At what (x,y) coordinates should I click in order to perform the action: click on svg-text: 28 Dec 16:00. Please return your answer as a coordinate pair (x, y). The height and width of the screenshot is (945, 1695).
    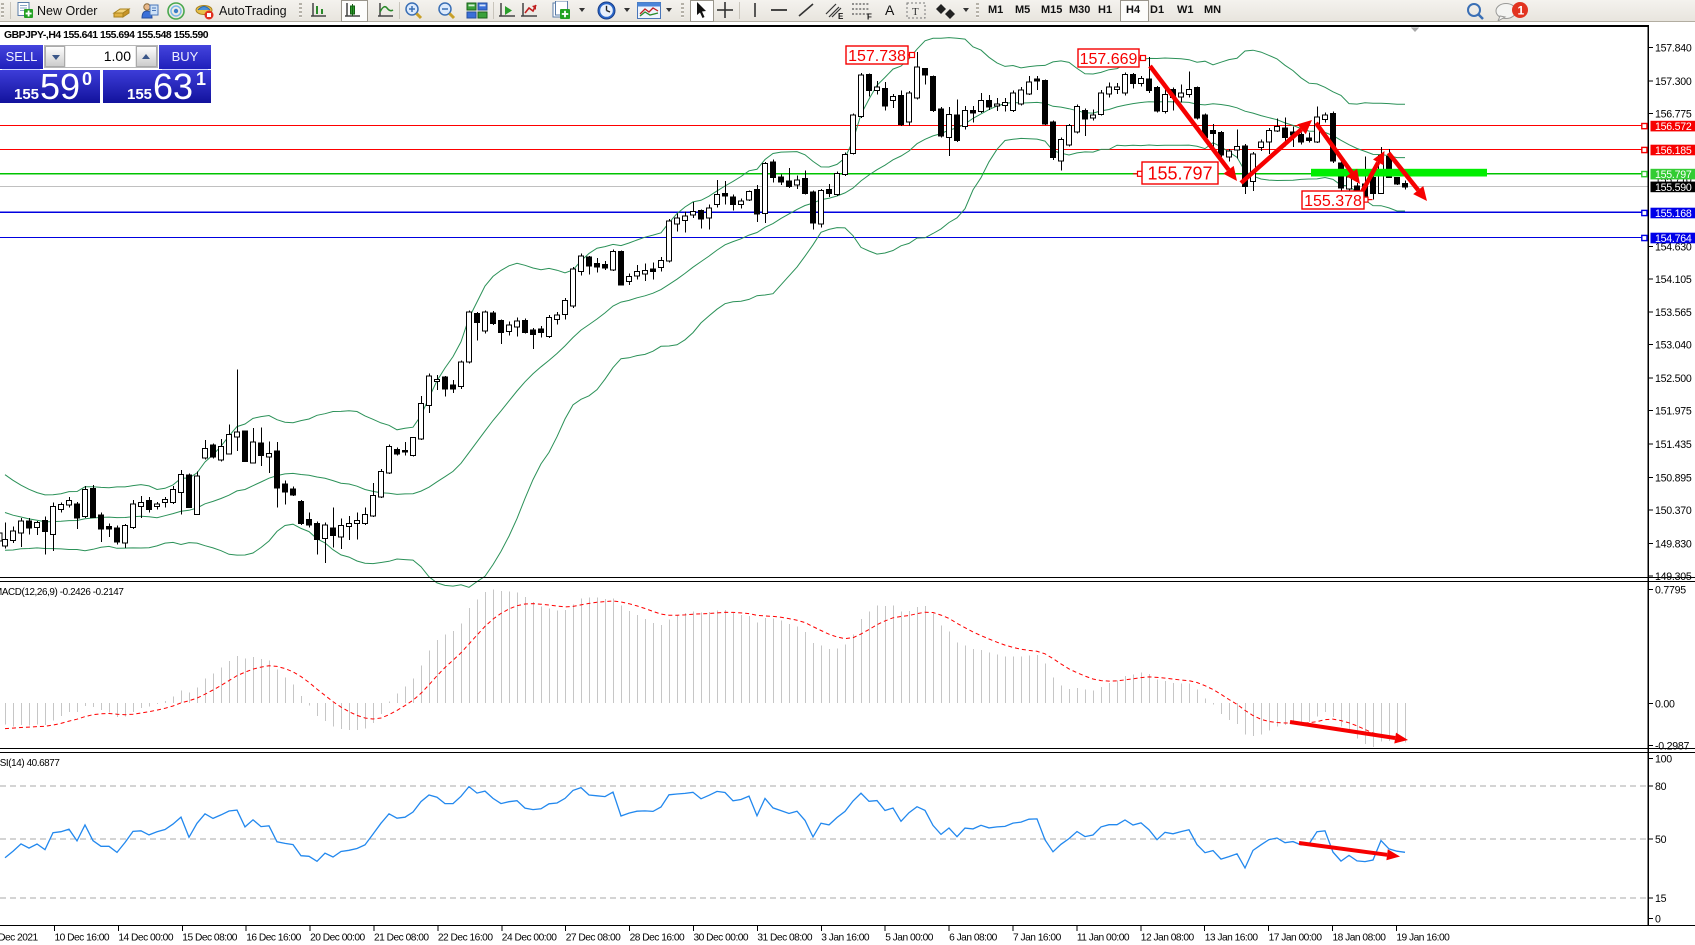
    Looking at the image, I should click on (657, 938).